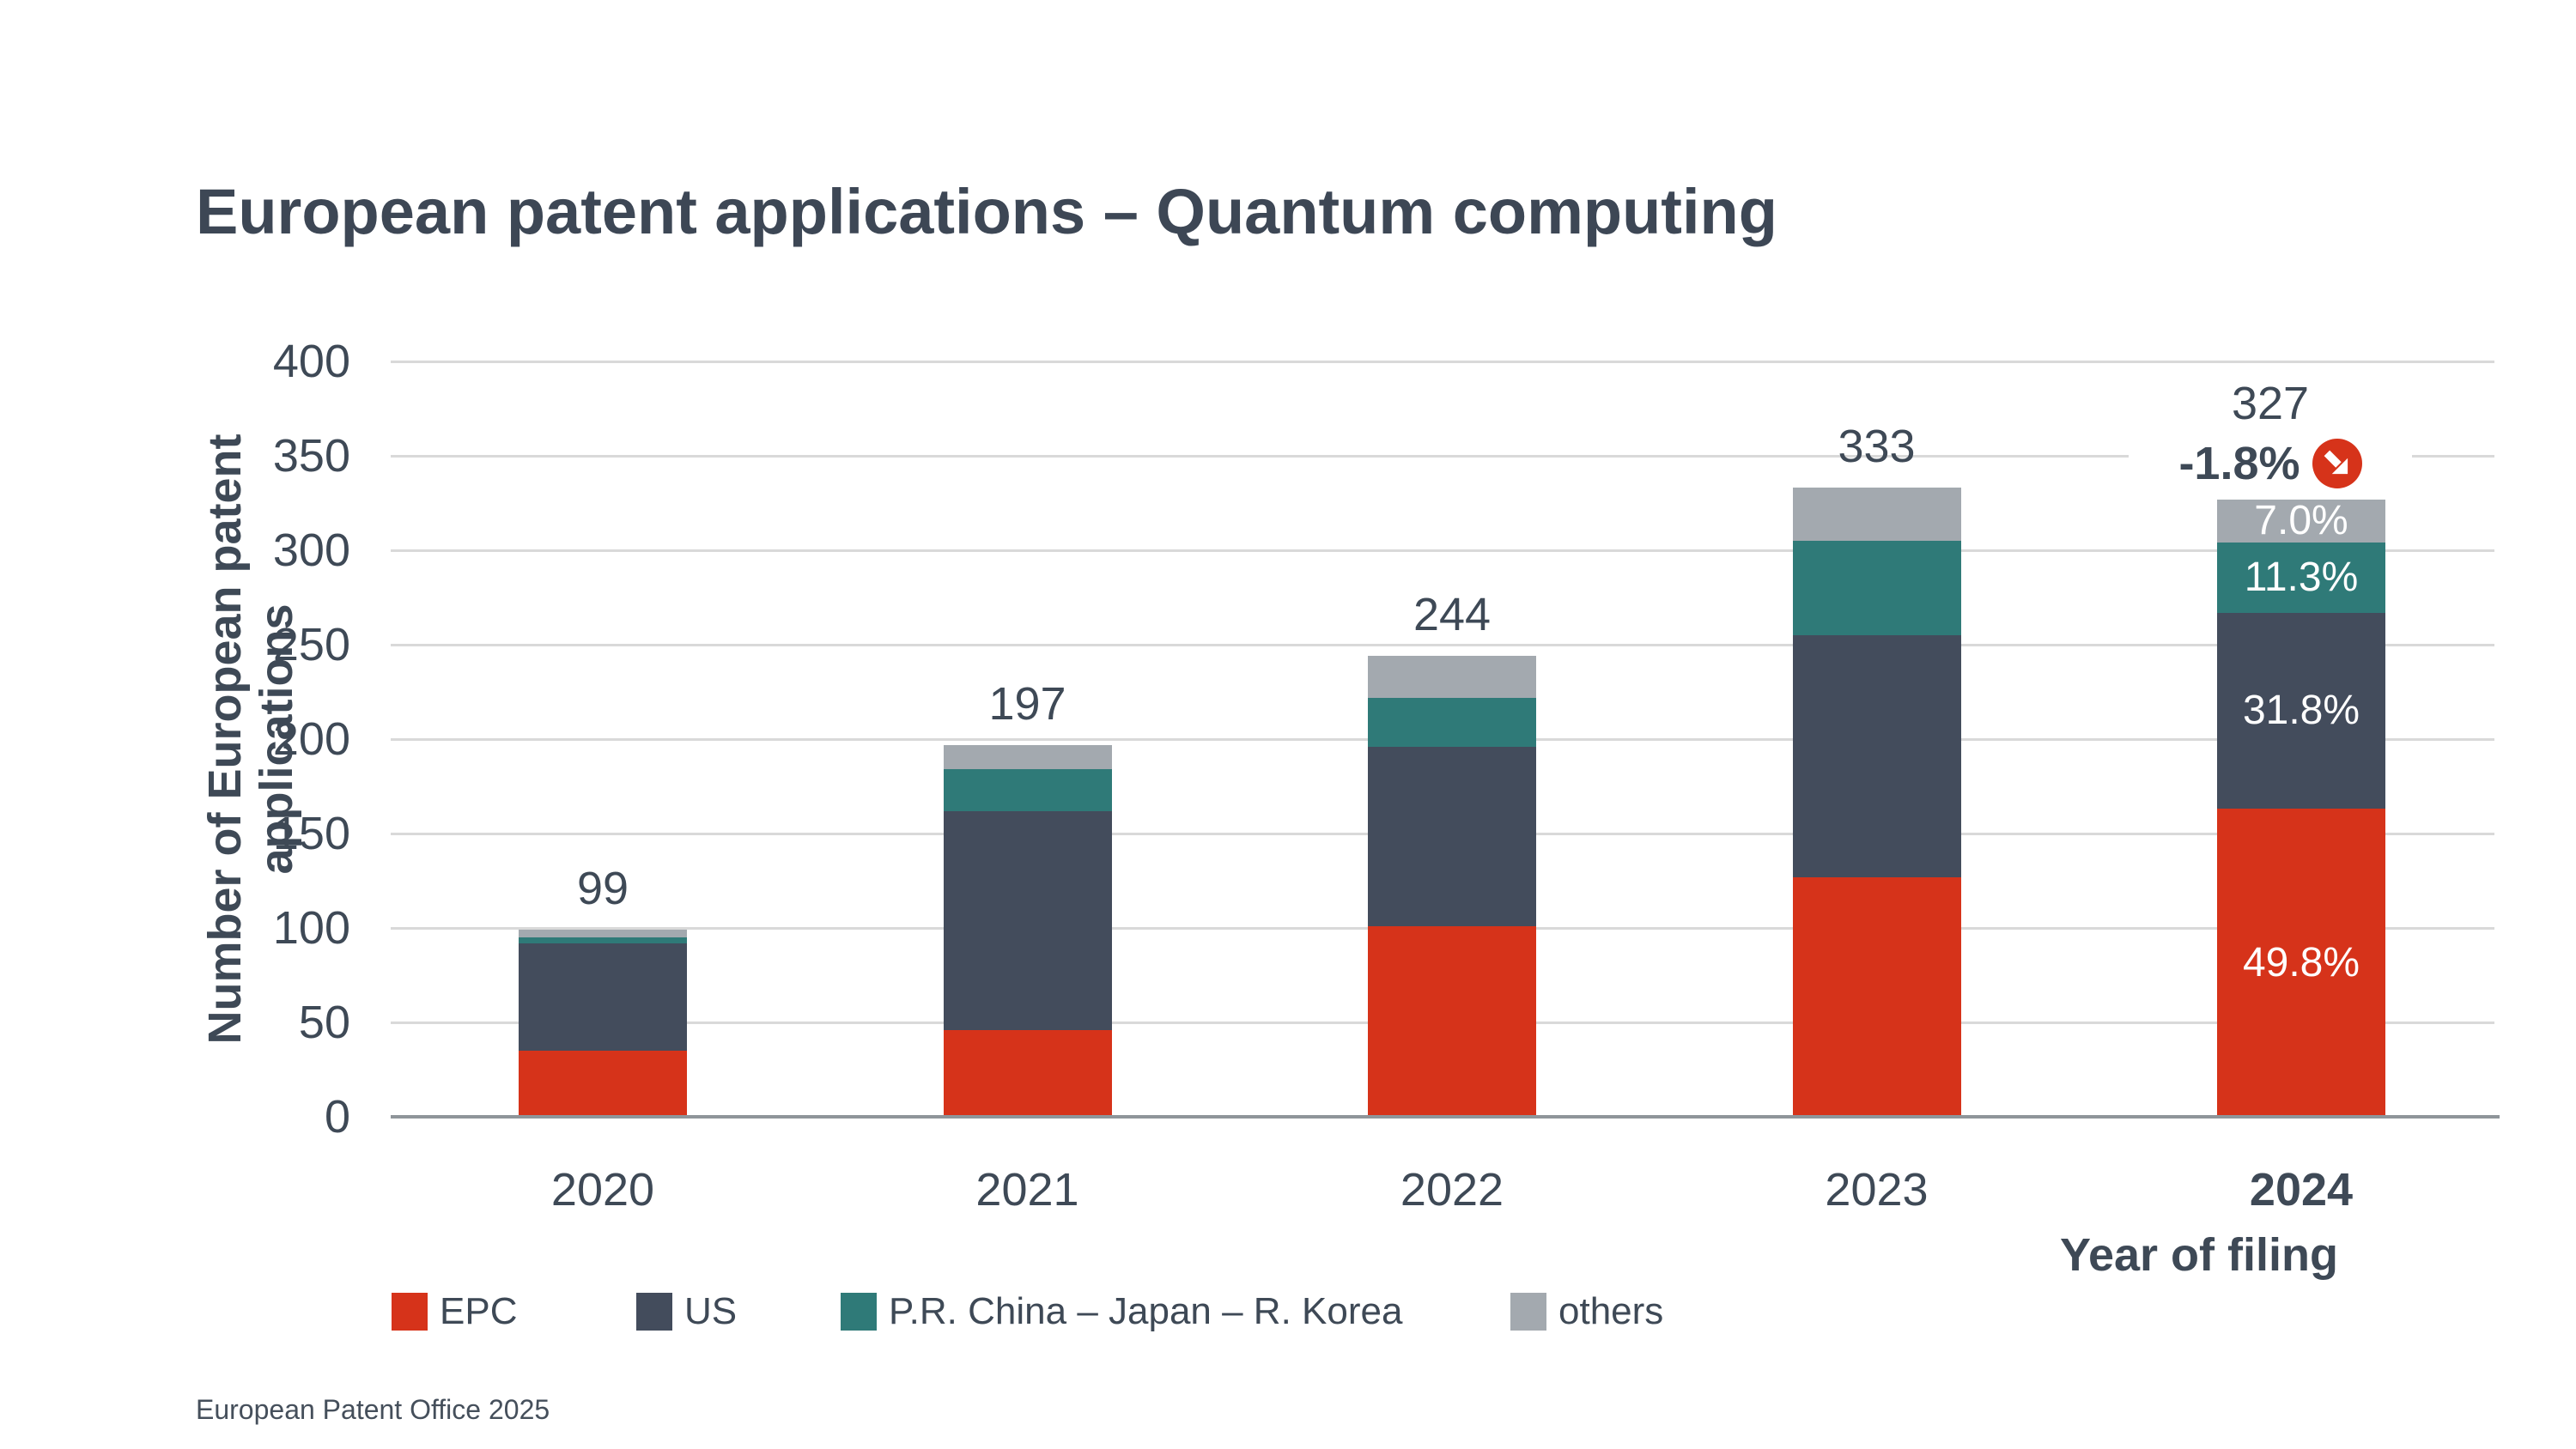  What do you see at coordinates (311, 550) in the screenshot?
I see `y-tick-label: 300` at bounding box center [311, 550].